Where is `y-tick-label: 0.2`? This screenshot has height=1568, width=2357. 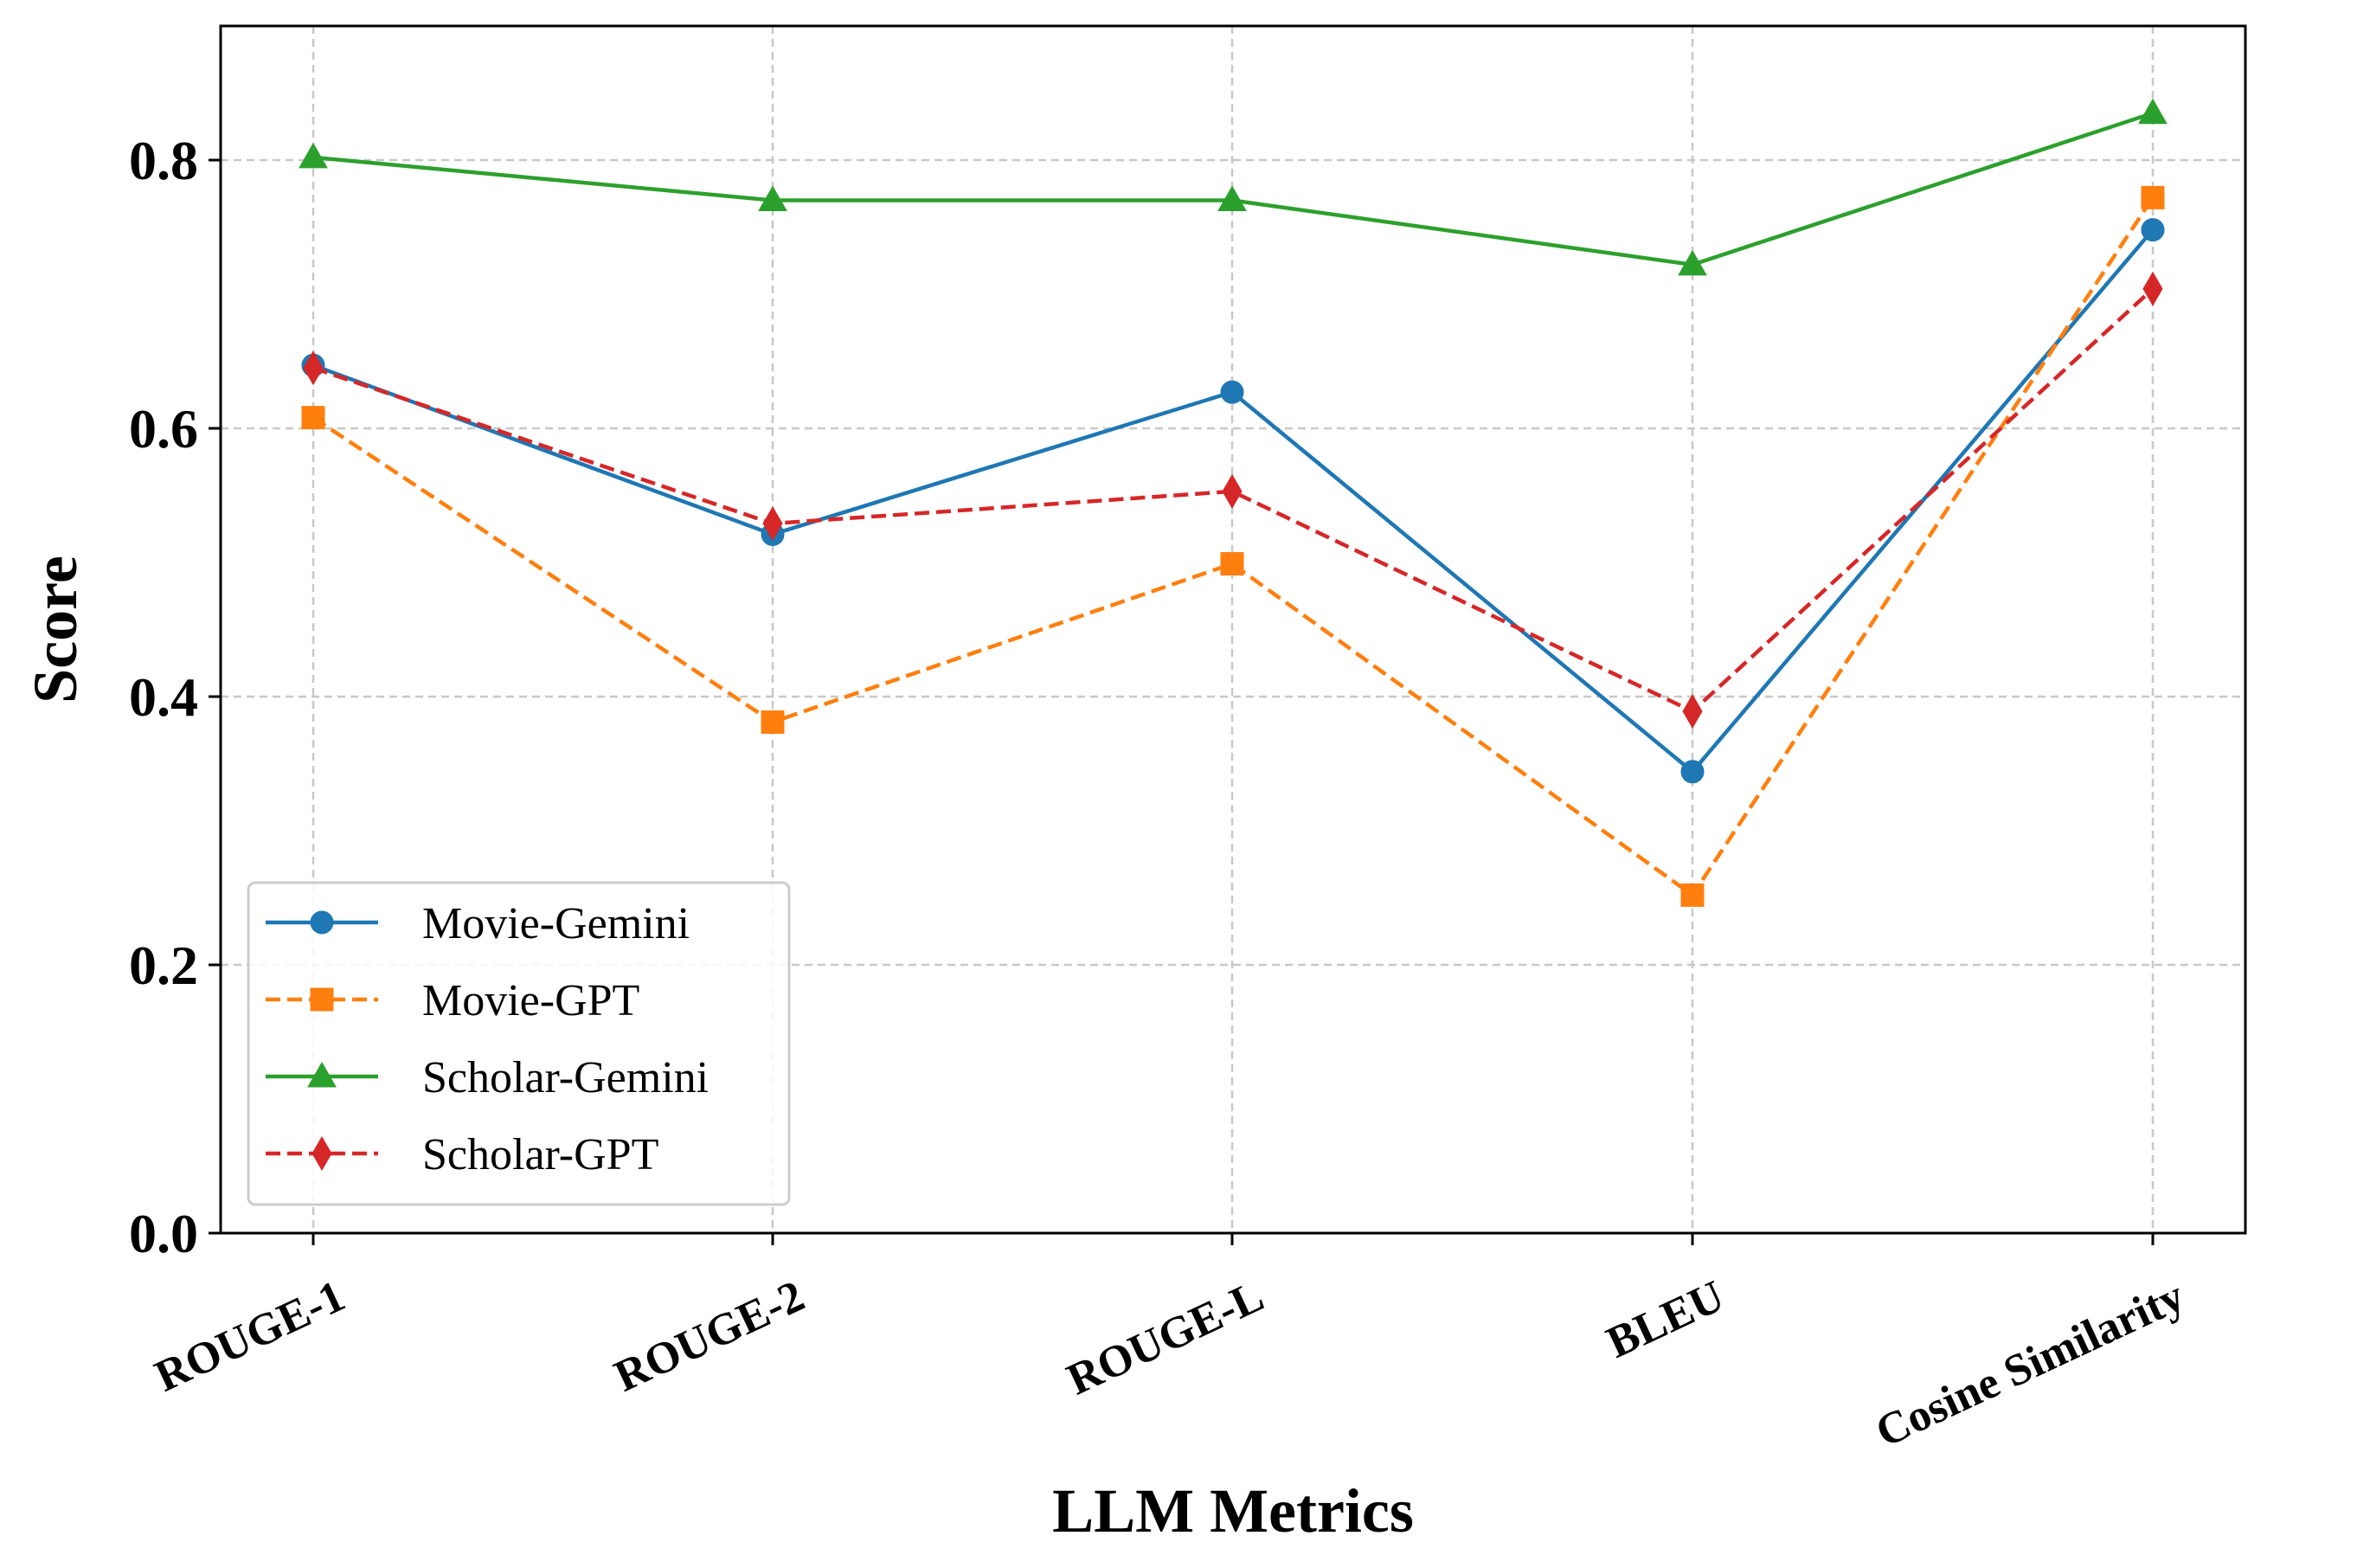
y-tick-label: 0.2 is located at coordinates (164, 965).